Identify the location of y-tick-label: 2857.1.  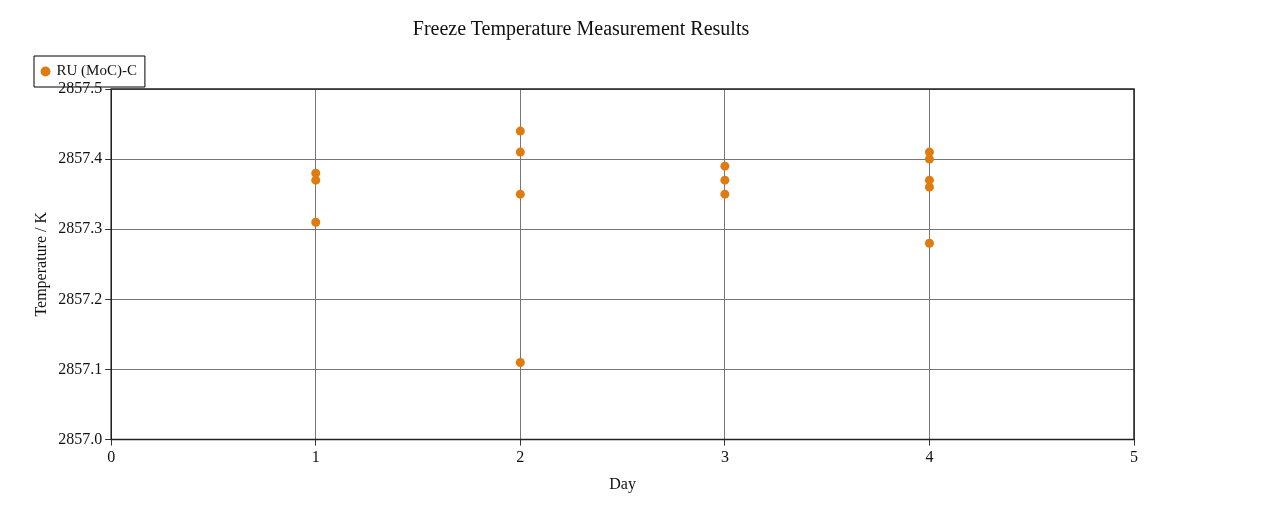
(80, 368).